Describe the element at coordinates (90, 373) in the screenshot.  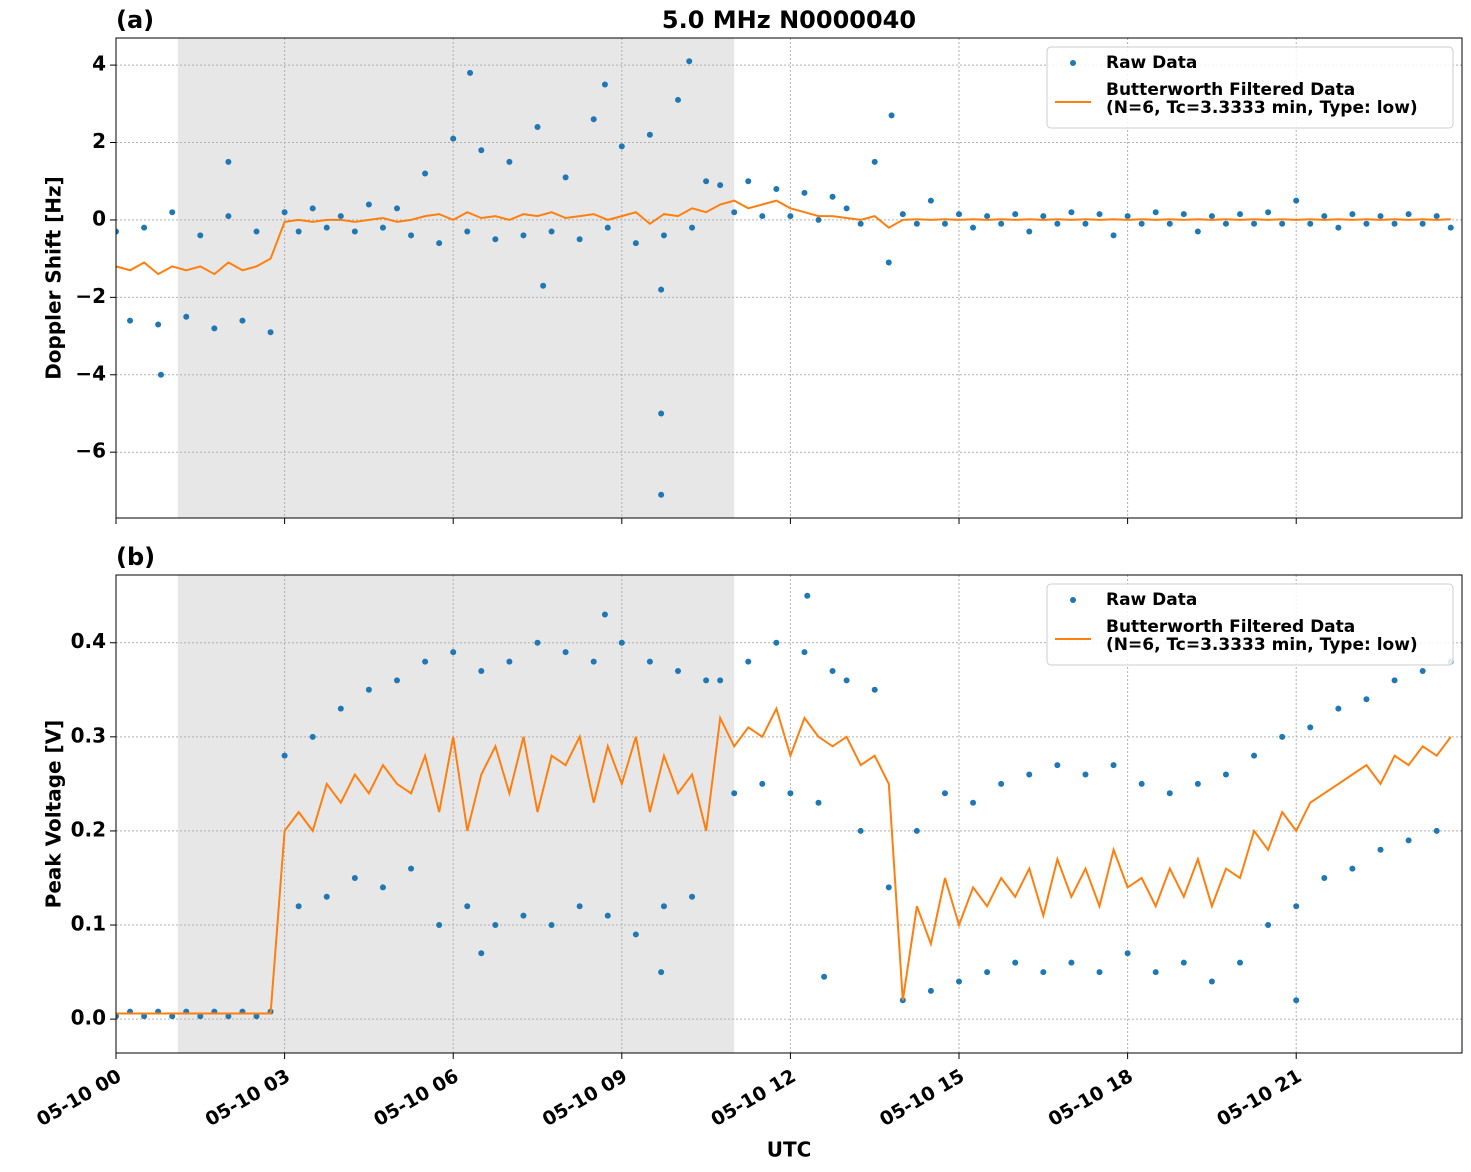
I see `y-tick-label: −4` at that location.